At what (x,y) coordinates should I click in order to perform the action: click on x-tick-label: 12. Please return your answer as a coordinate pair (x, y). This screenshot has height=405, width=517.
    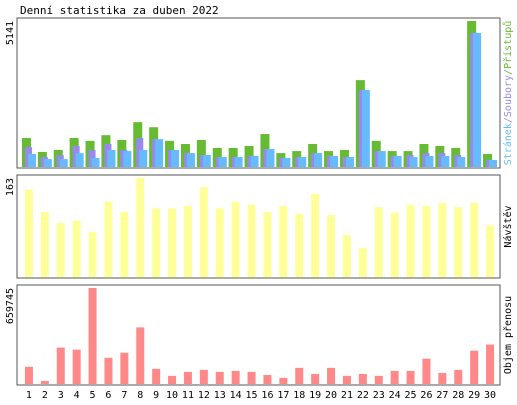
    Looking at the image, I should click on (204, 395).